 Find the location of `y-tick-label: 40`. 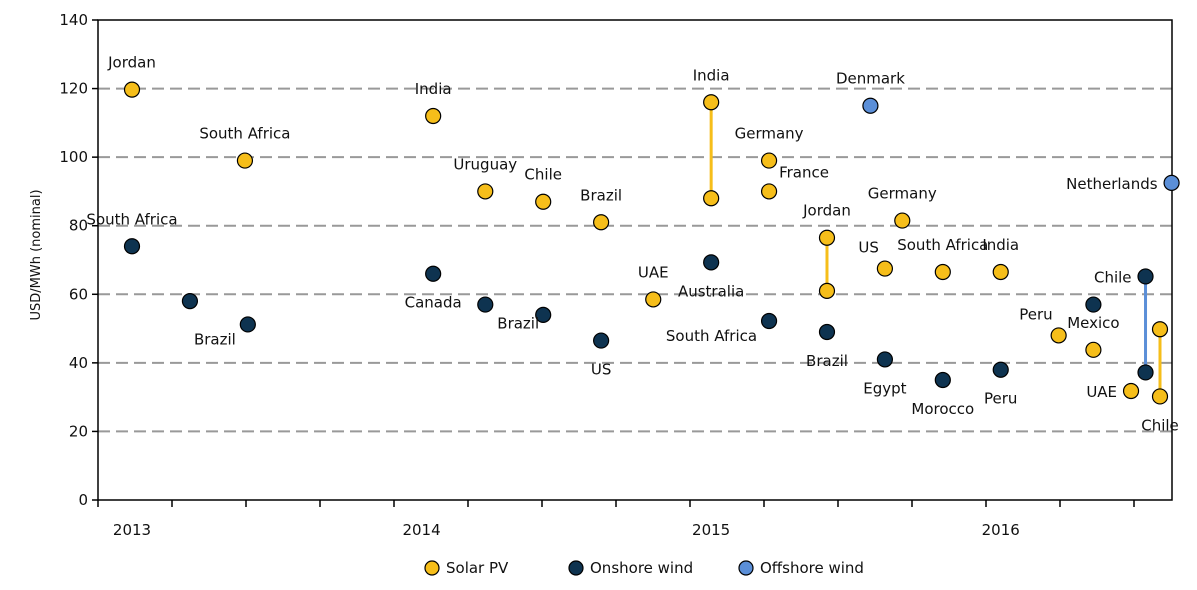

y-tick-label: 40 is located at coordinates (78, 363).